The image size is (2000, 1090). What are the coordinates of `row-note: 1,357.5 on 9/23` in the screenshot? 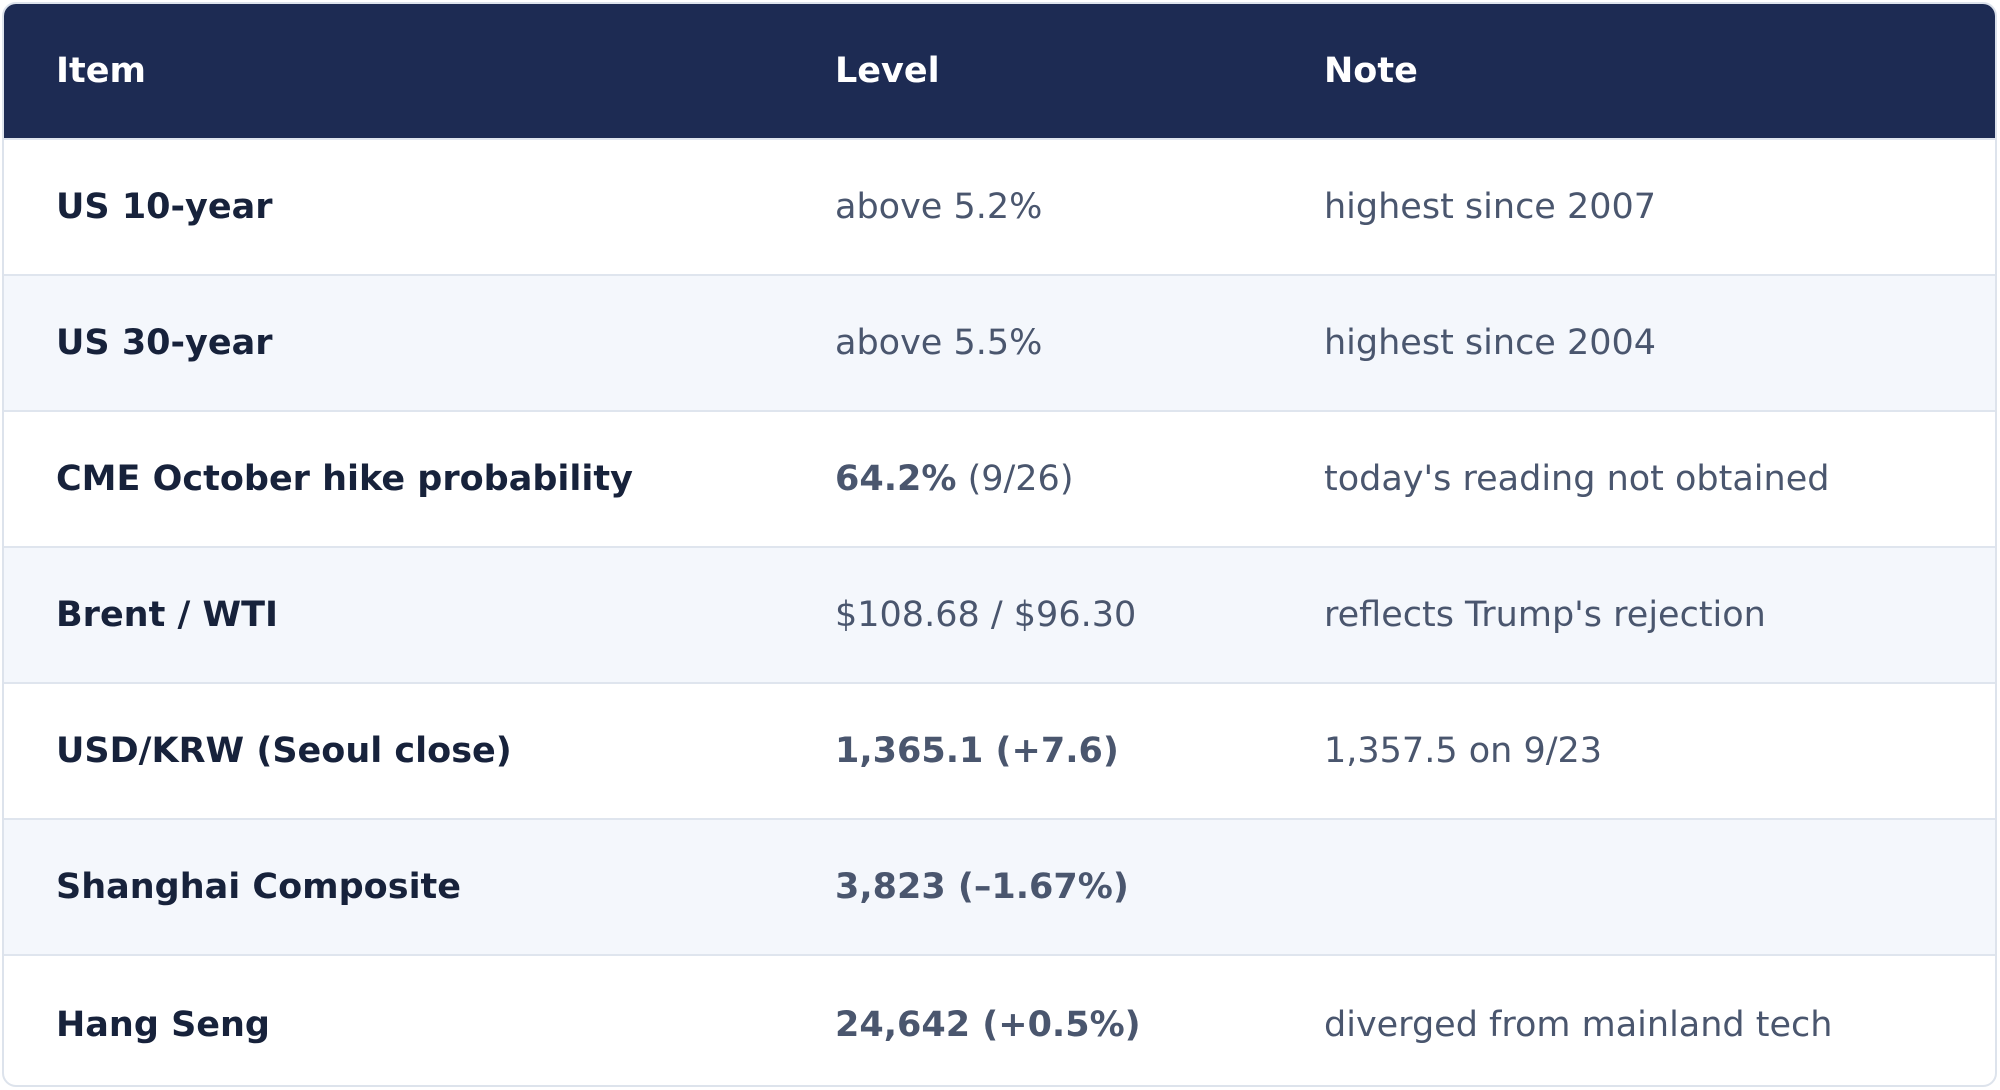 It's located at (1463, 751).